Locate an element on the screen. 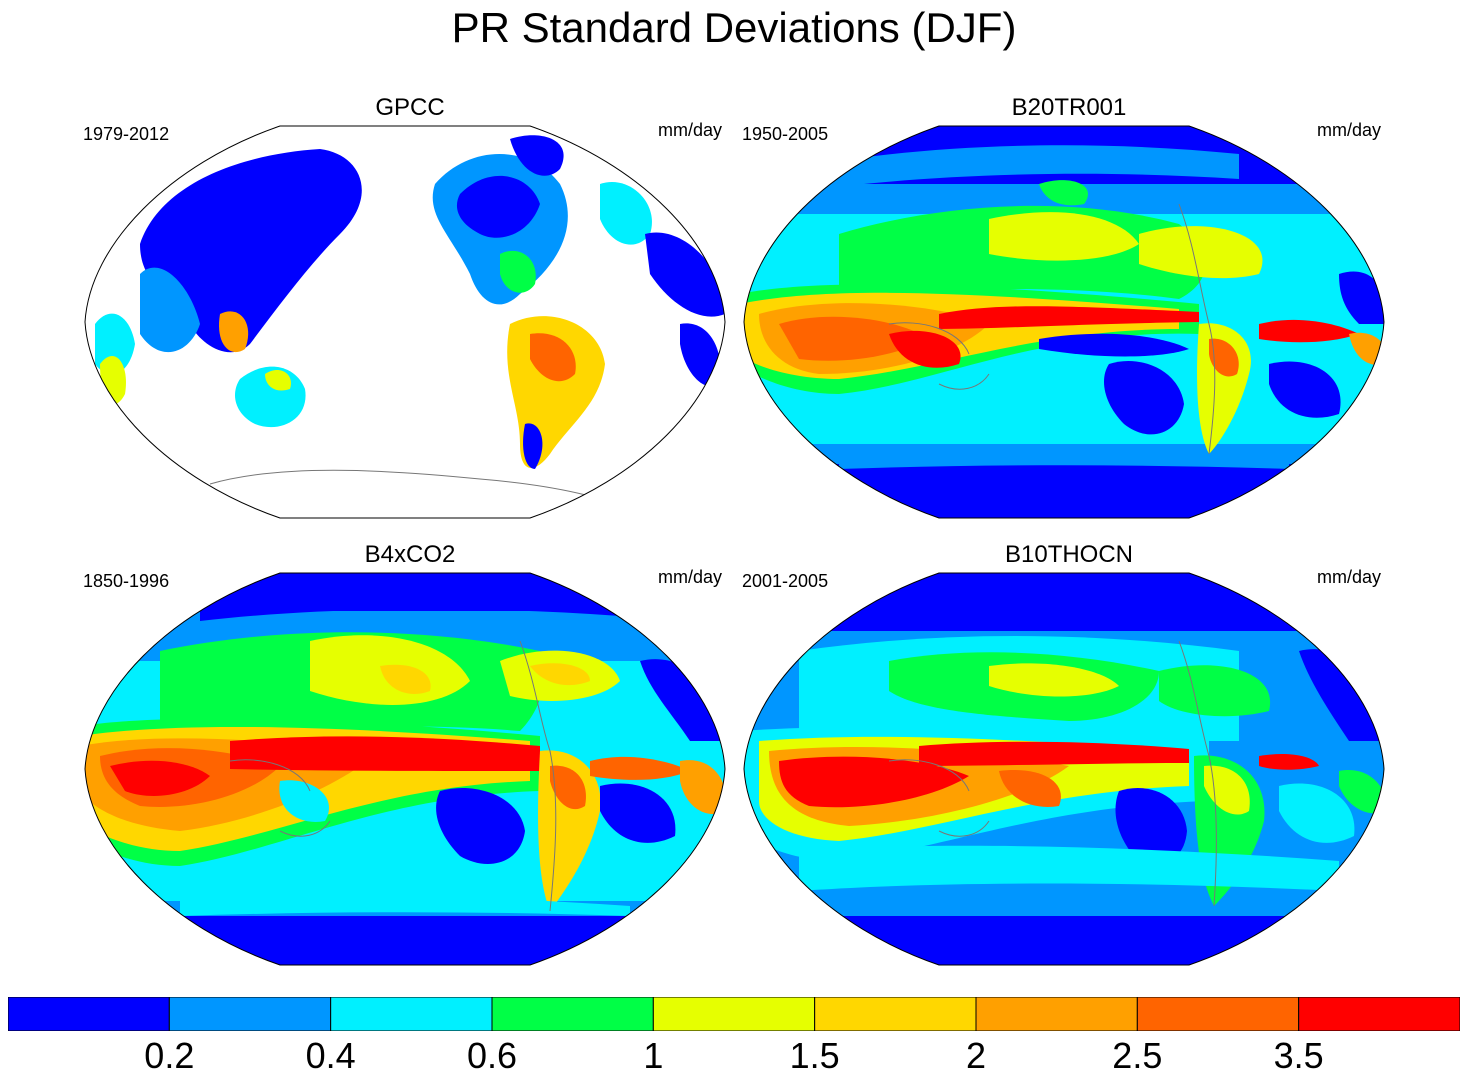  panel-title: GPCC is located at coordinates (410, 107).